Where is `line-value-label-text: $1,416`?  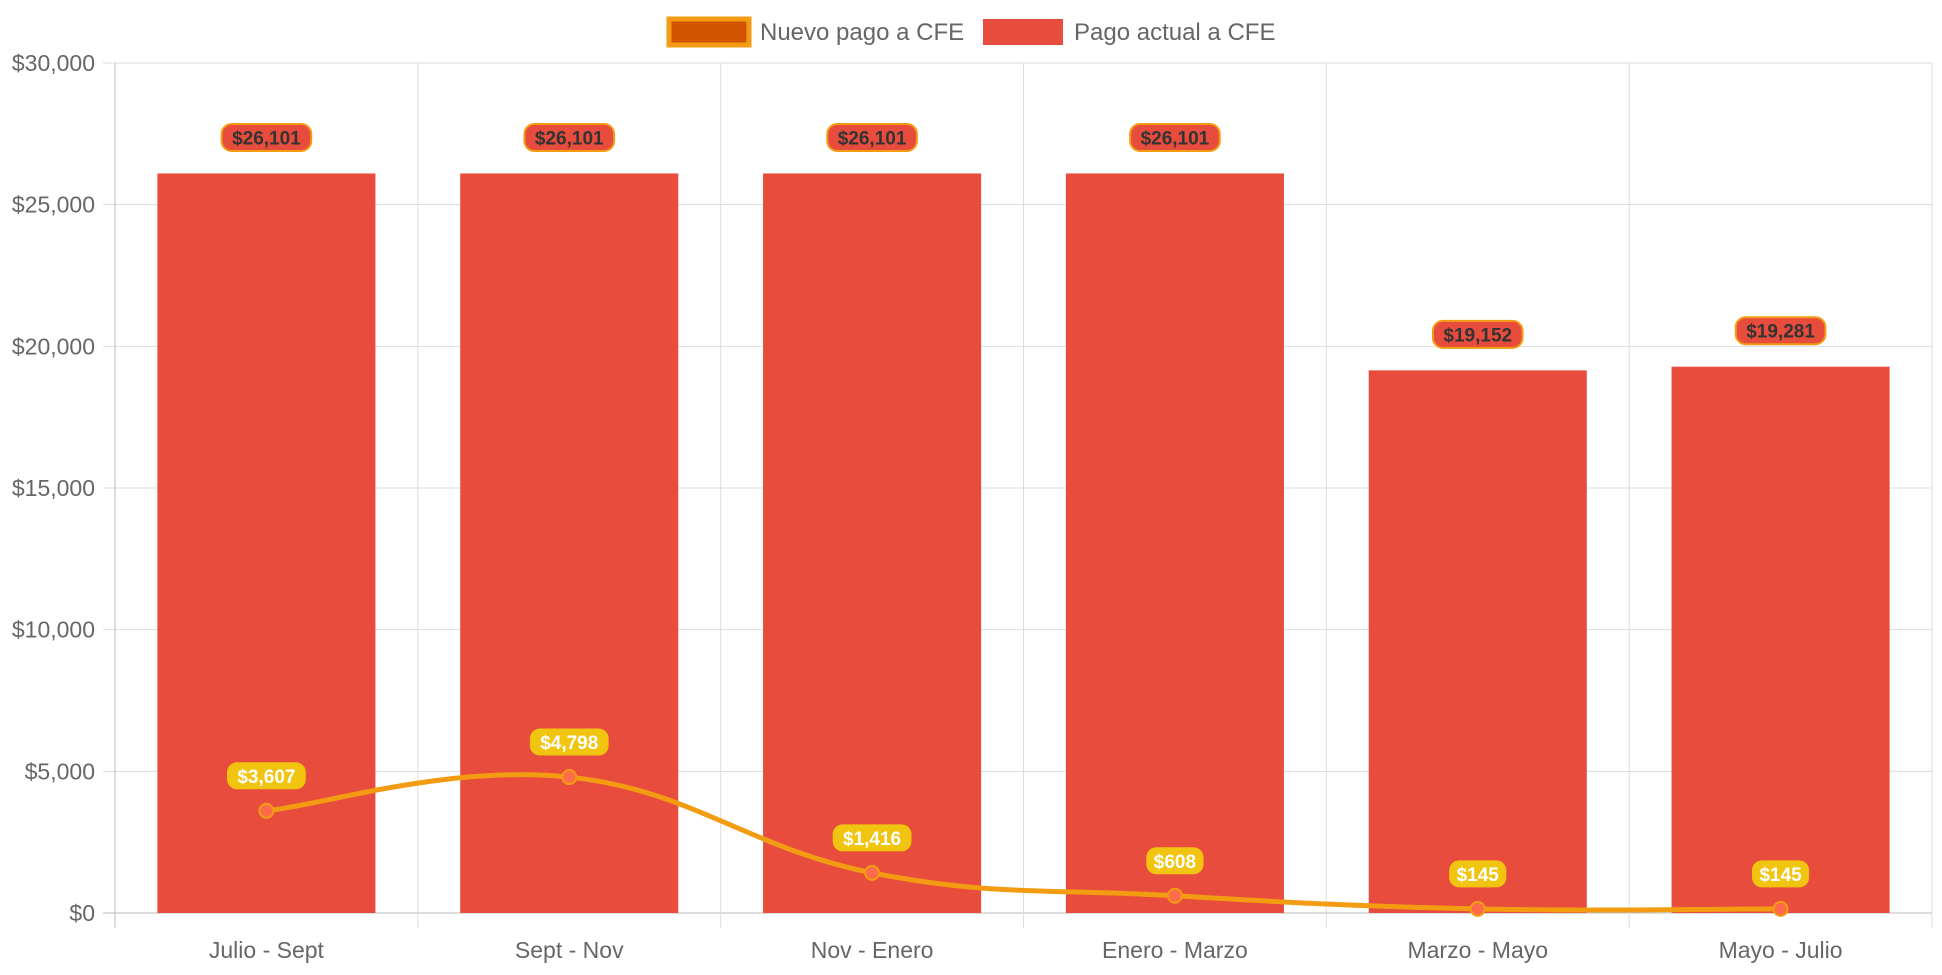
line-value-label-text: $1,416 is located at coordinates (872, 839).